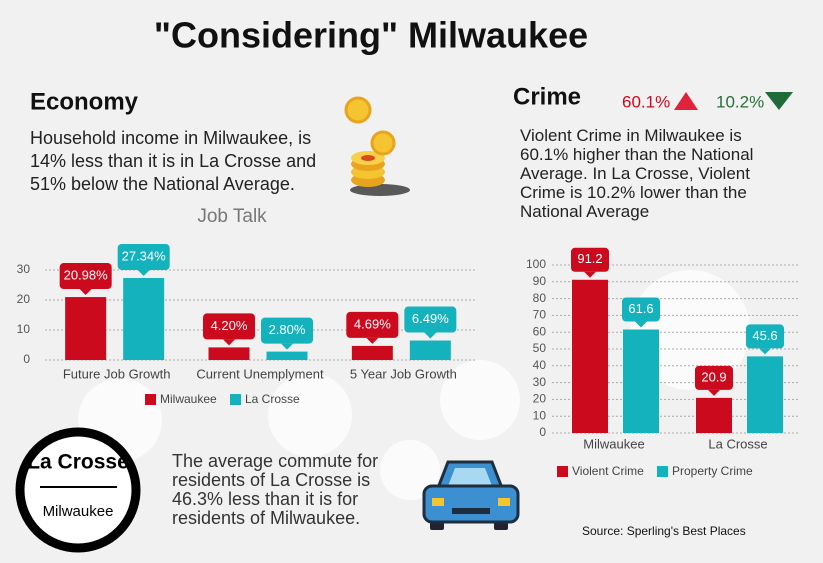  I want to click on value-label: 2.80%, so click(287, 329).